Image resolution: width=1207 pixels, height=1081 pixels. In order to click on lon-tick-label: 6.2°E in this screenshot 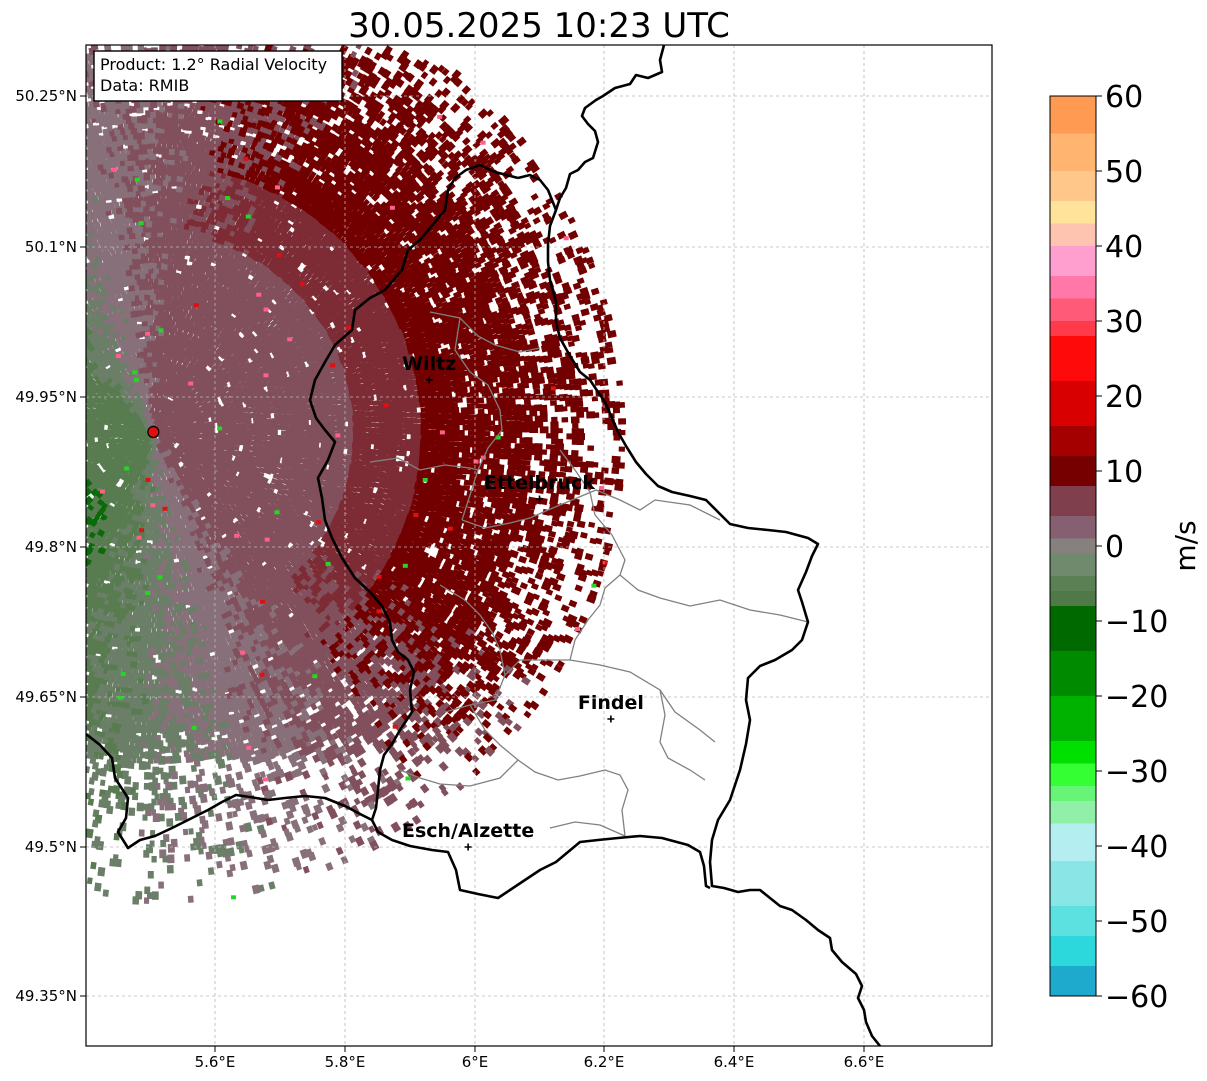, I will do `click(604, 1062)`.